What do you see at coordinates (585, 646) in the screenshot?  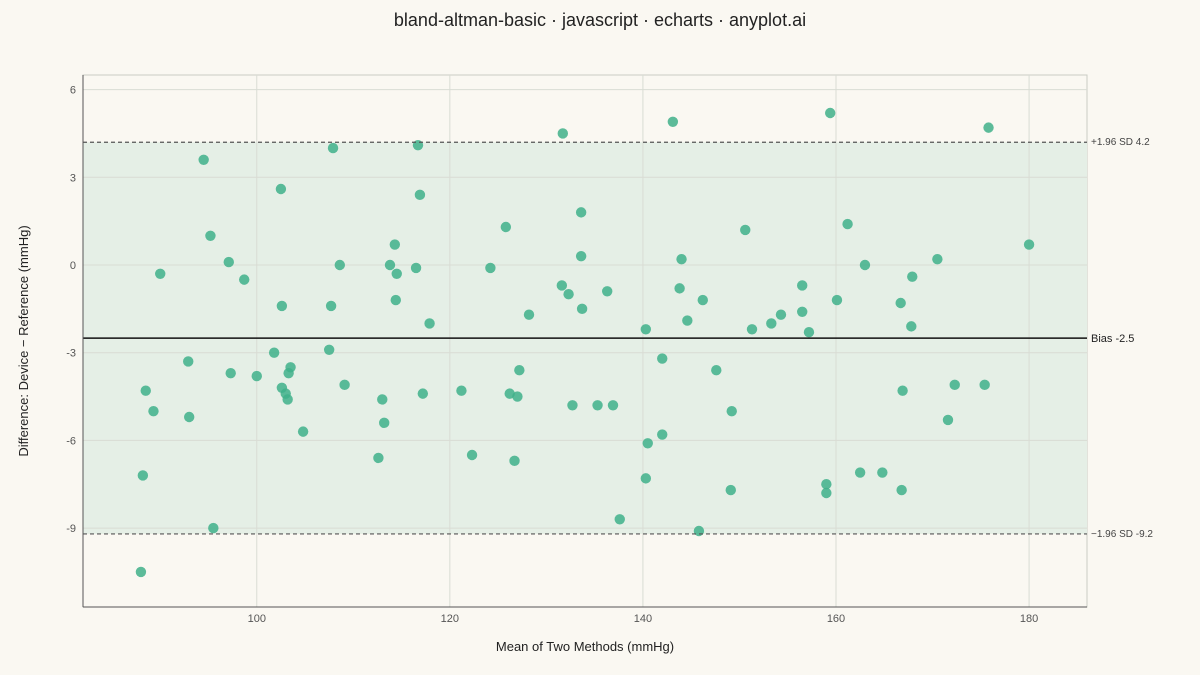 I see `x-axis-label: Mean of Two Methods (mmHg)` at bounding box center [585, 646].